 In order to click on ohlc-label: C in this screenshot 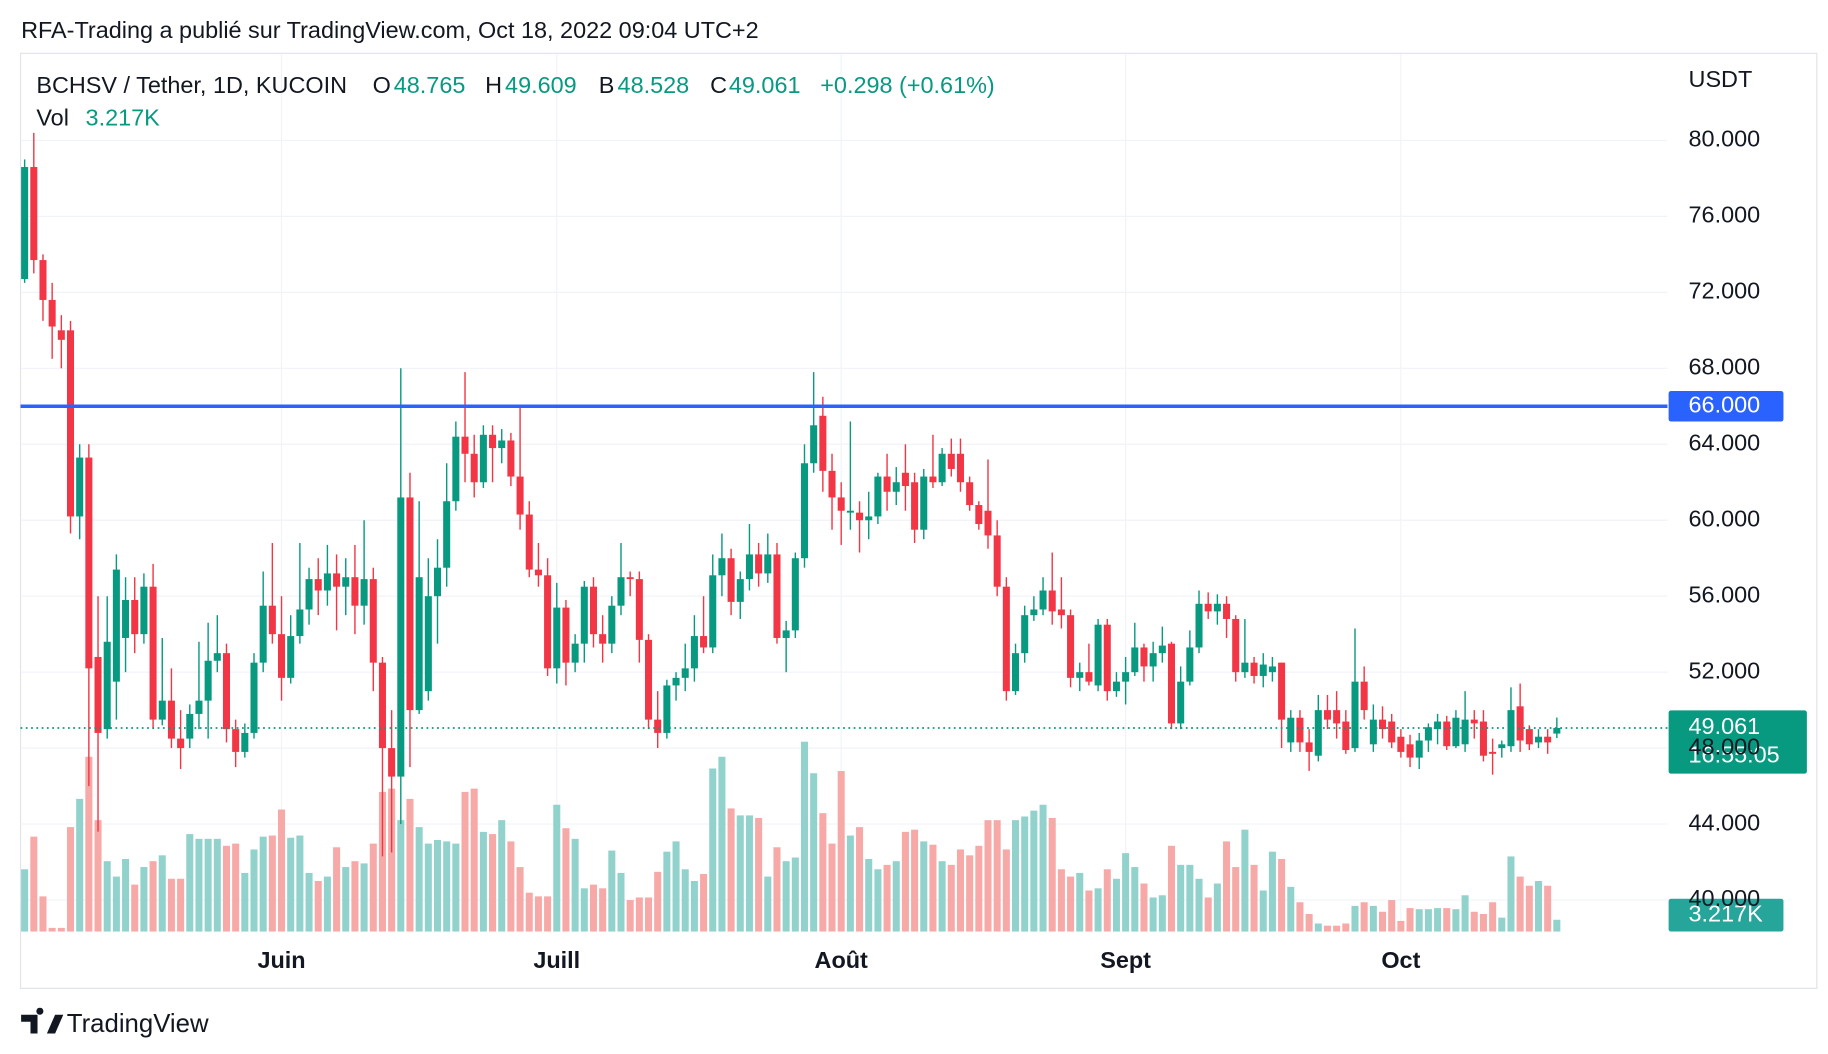, I will do `click(718, 85)`.